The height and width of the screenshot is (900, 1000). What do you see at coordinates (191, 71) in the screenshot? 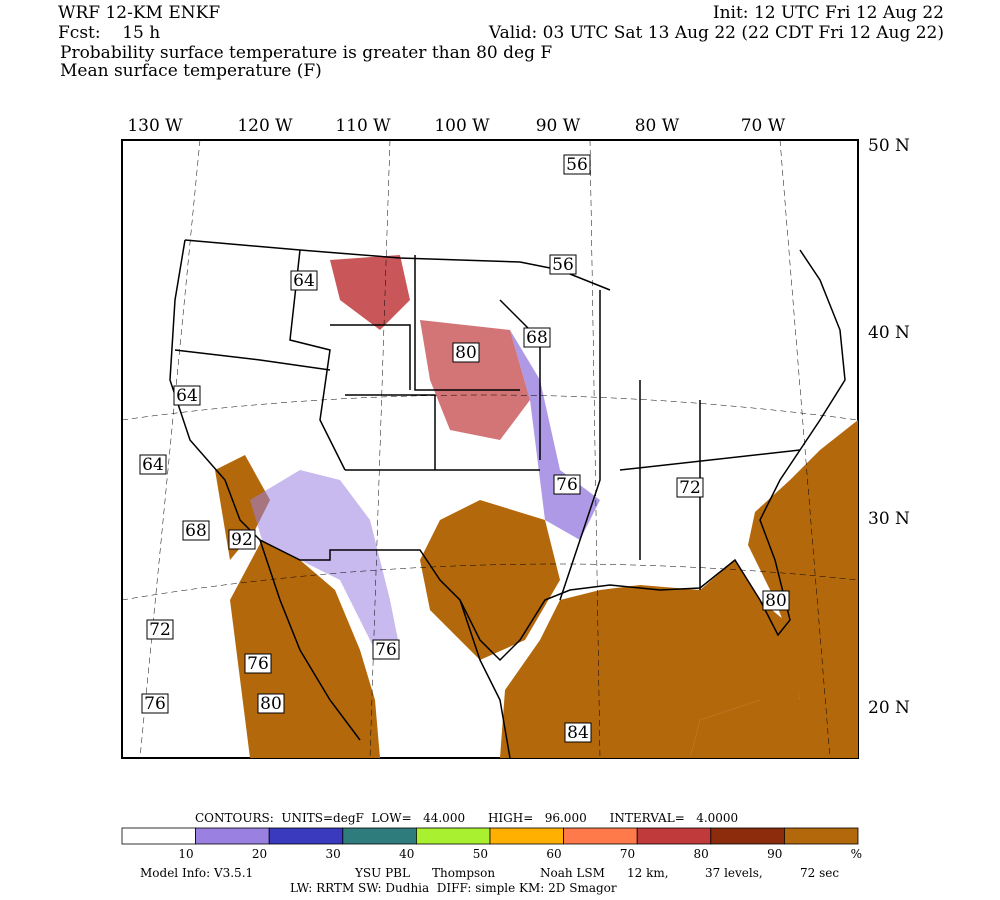
I see `header-field2: Mean surface temperature (F)` at bounding box center [191, 71].